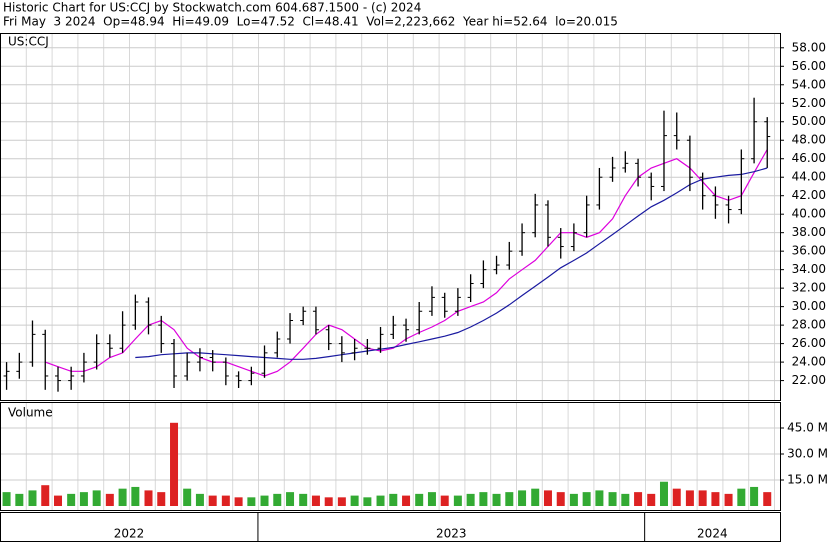 The image size is (830, 543). What do you see at coordinates (809, 47) in the screenshot?
I see `y-tick-label: 58.00` at bounding box center [809, 47].